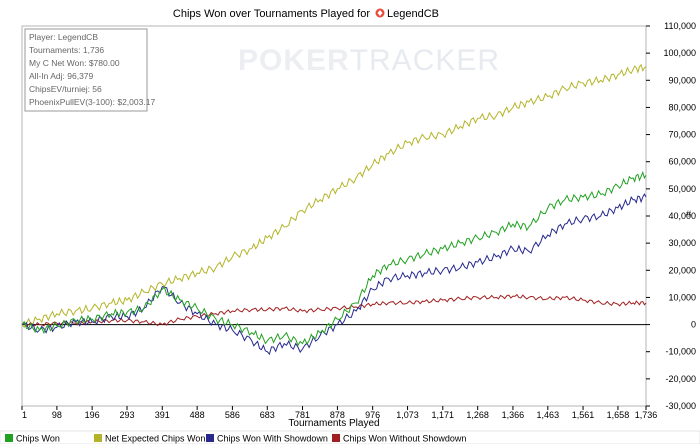 The height and width of the screenshot is (444, 700). I want to click on x-tick-label: 391, so click(162, 415).